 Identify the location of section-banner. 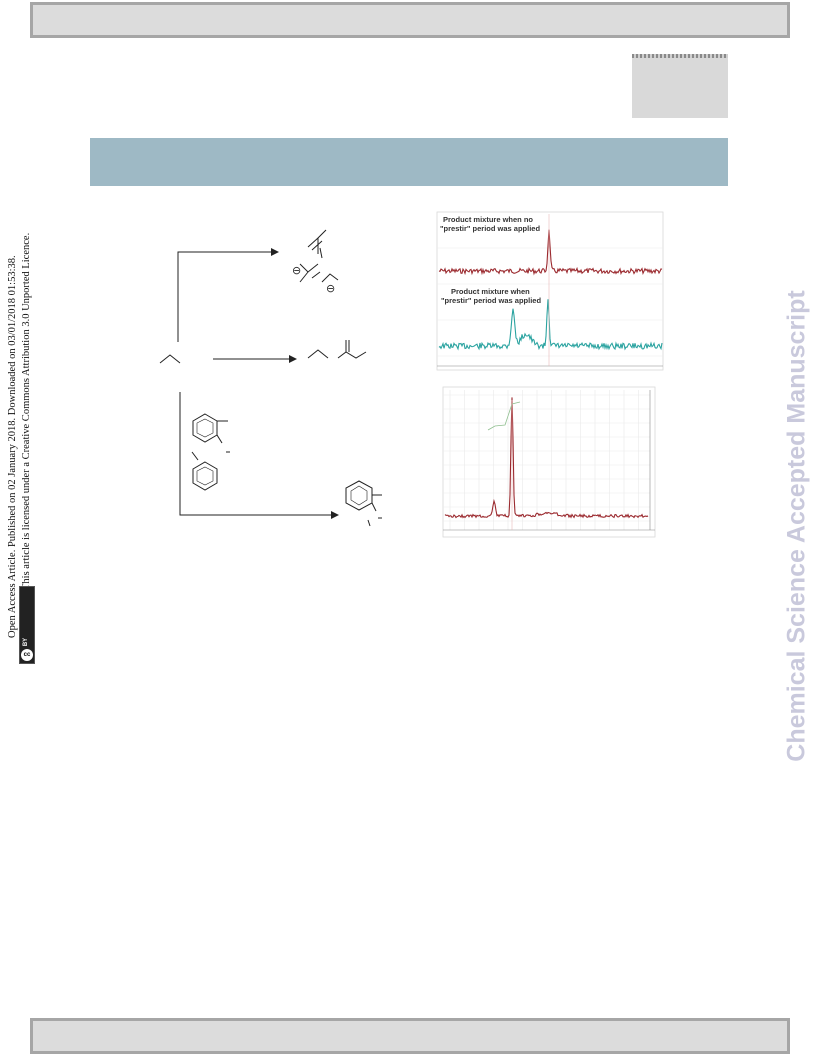
(409, 162).